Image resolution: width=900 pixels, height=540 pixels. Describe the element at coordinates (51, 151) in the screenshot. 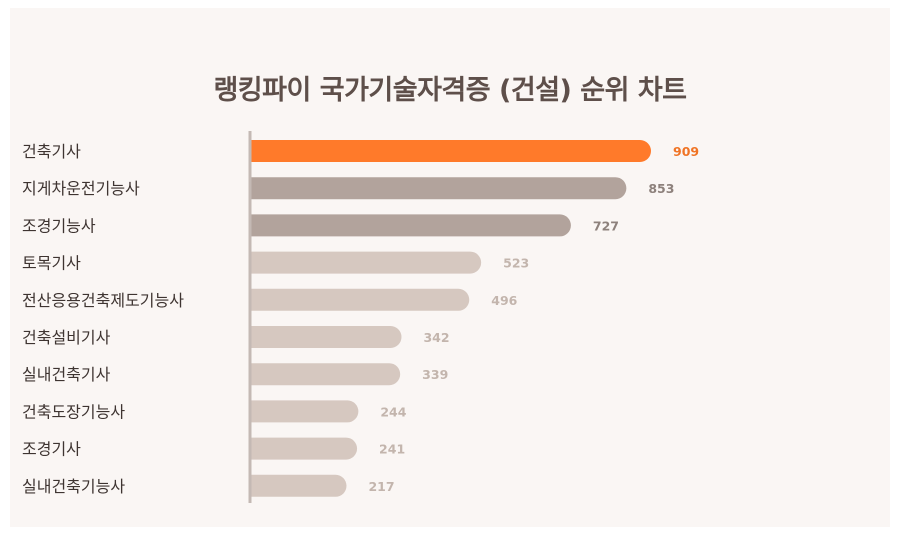

I see `category-label: 건축기사` at that location.